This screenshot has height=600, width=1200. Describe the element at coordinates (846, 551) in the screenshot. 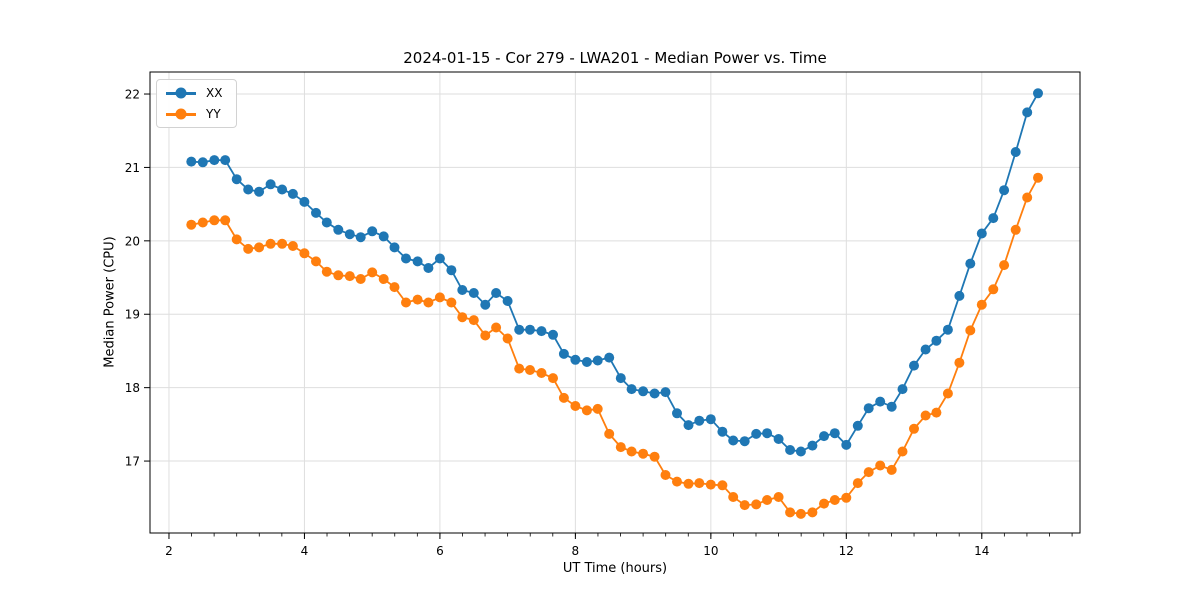

I see `x-tick-label: 12` at that location.